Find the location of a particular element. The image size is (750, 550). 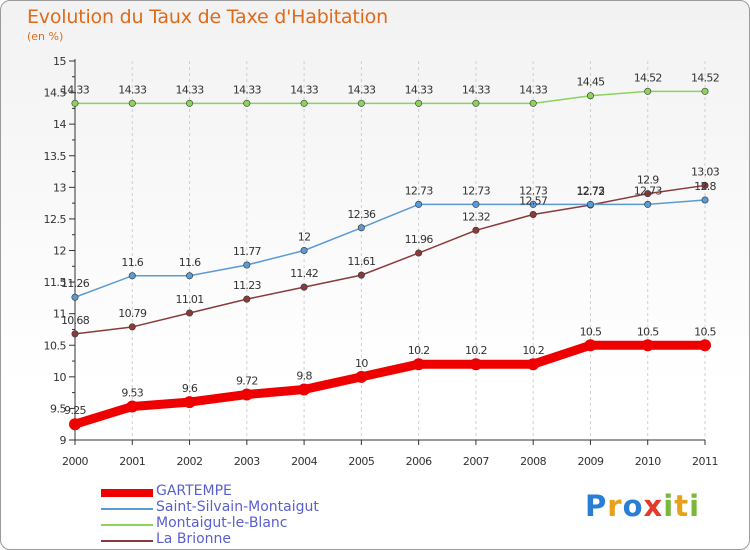

y-tick-label: 9.5 is located at coordinates (58, 408).